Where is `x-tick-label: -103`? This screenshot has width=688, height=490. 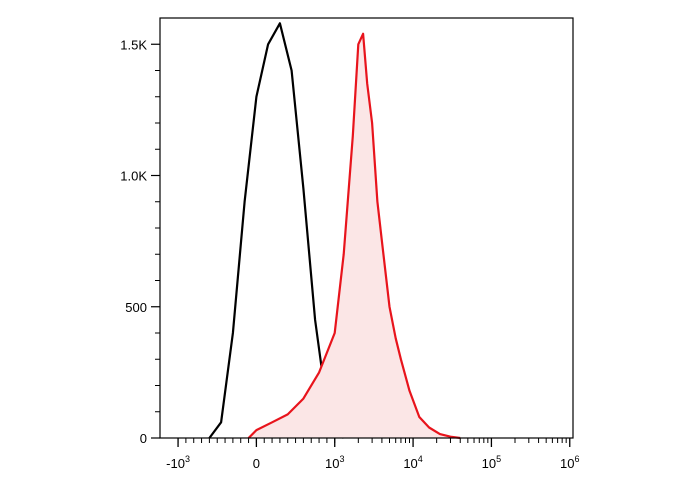
x-tick-label: -103 is located at coordinates (178, 462).